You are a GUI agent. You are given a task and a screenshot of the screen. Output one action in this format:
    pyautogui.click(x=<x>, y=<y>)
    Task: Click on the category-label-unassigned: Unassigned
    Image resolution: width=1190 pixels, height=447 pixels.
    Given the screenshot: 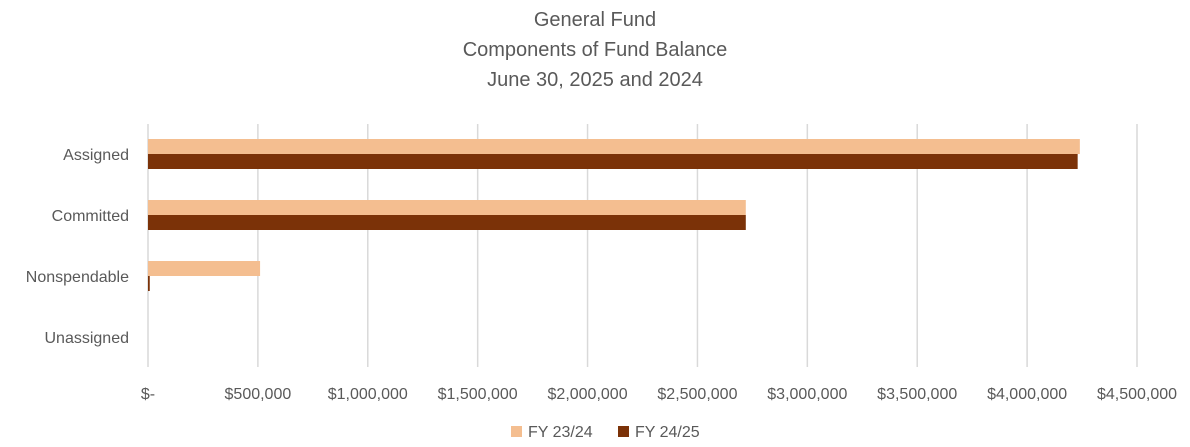 What is the action you would take?
    pyautogui.click(x=87, y=338)
    